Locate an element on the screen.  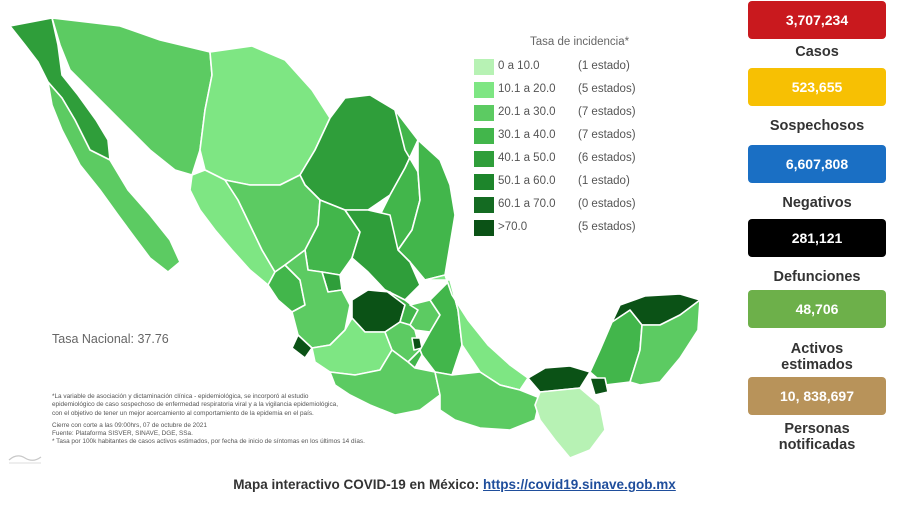
legend-title: Tasa de incidencia* is located at coordinates (580, 42).